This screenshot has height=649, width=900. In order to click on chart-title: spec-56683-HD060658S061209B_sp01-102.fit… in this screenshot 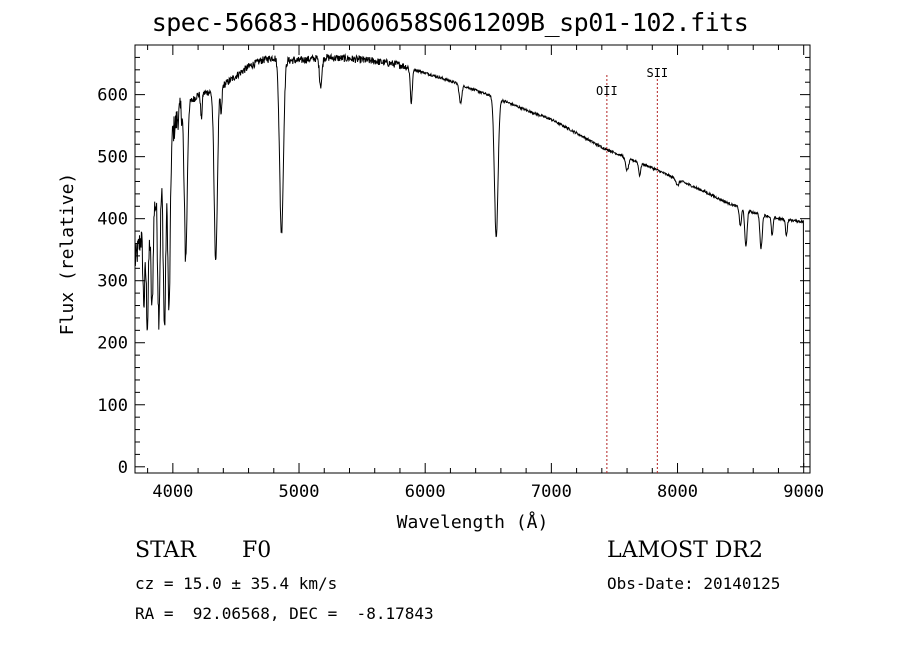, I will do `click(450, 22)`.